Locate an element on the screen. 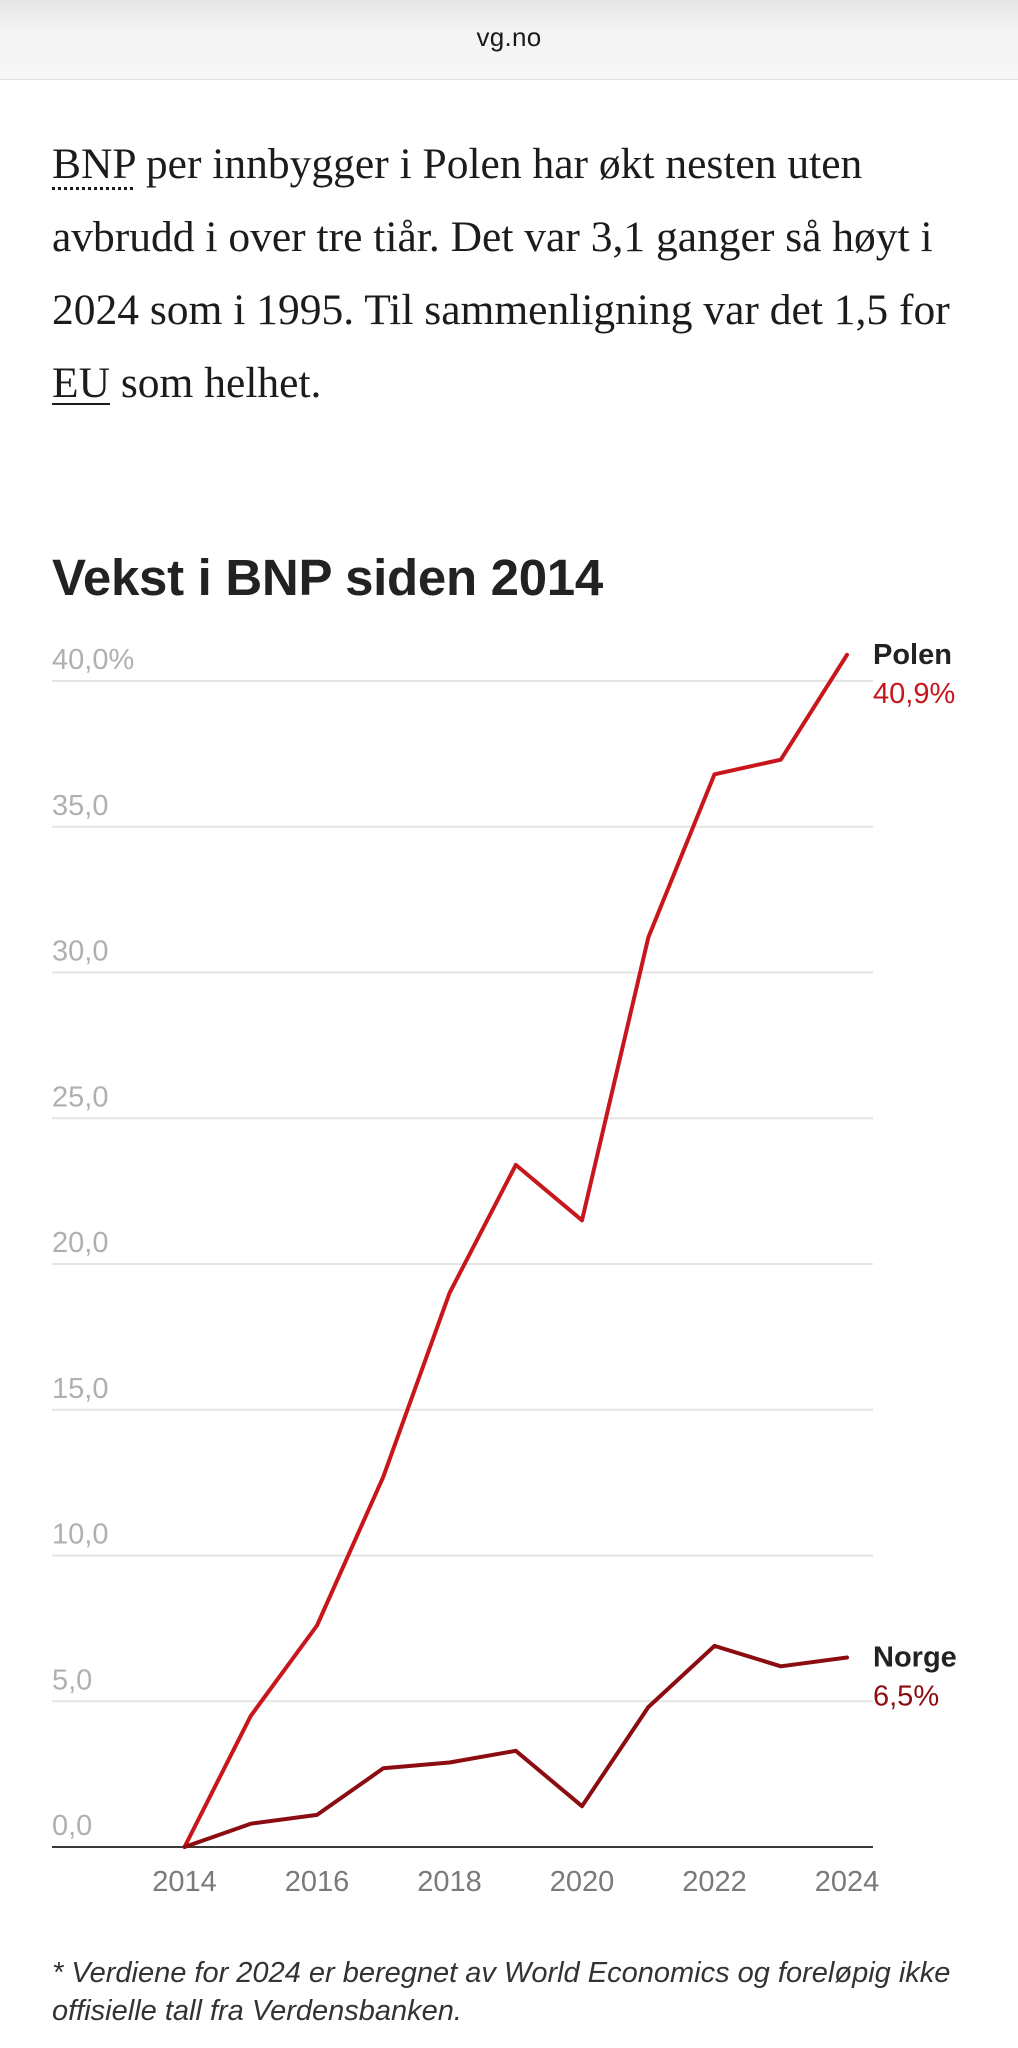  x-tick-label: 2022 is located at coordinates (714, 1882).